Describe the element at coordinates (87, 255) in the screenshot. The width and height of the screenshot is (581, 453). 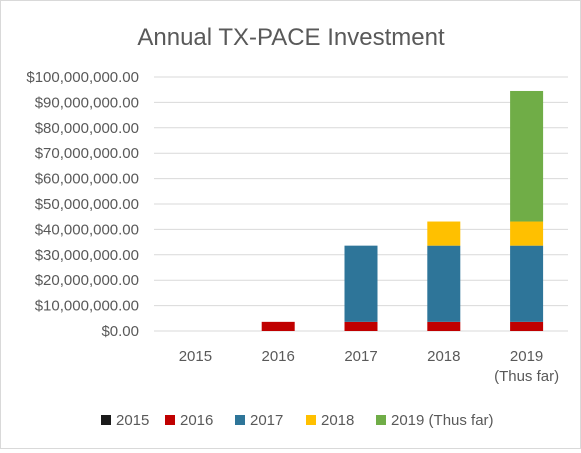
I see `y-tick-label: $30,000,000.00` at that location.